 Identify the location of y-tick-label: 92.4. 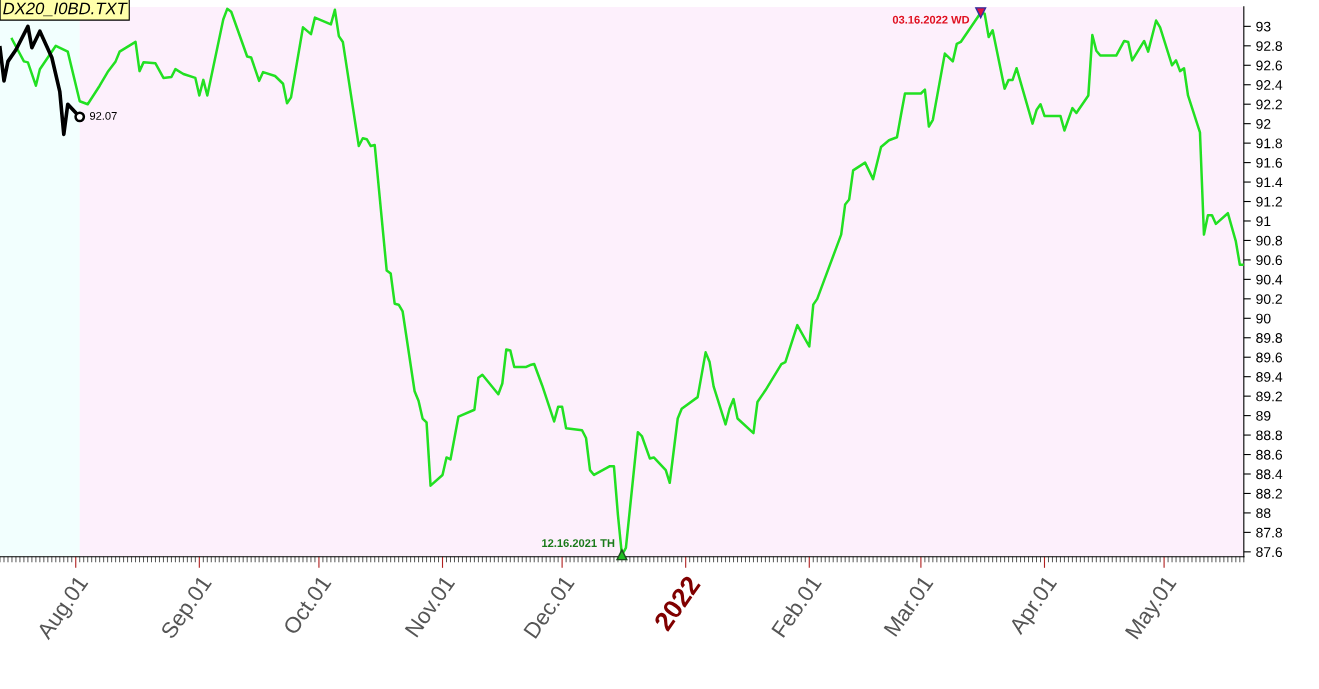
(1269, 85).